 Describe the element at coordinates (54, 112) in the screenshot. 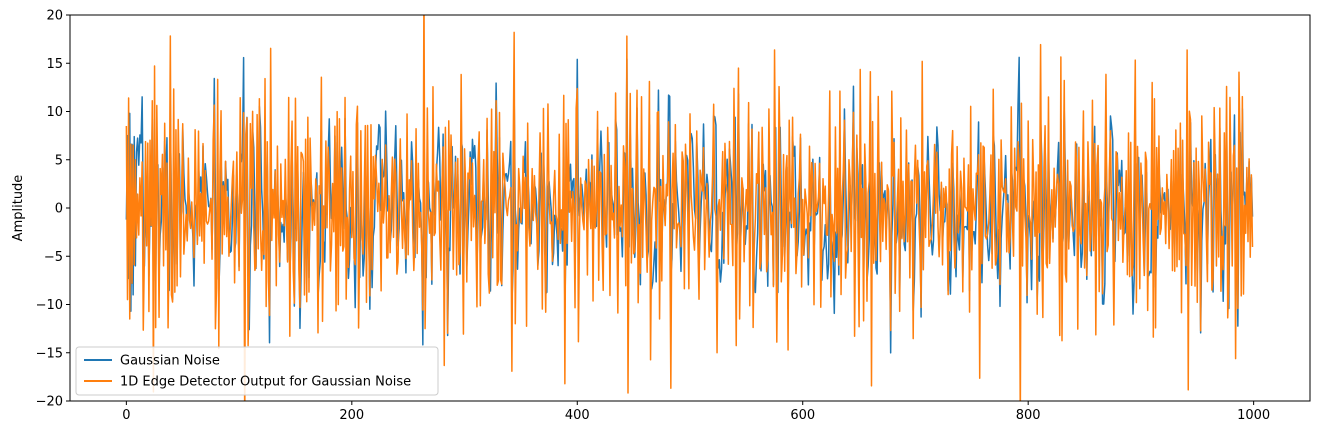

I see `y-tick-label: 10` at that location.